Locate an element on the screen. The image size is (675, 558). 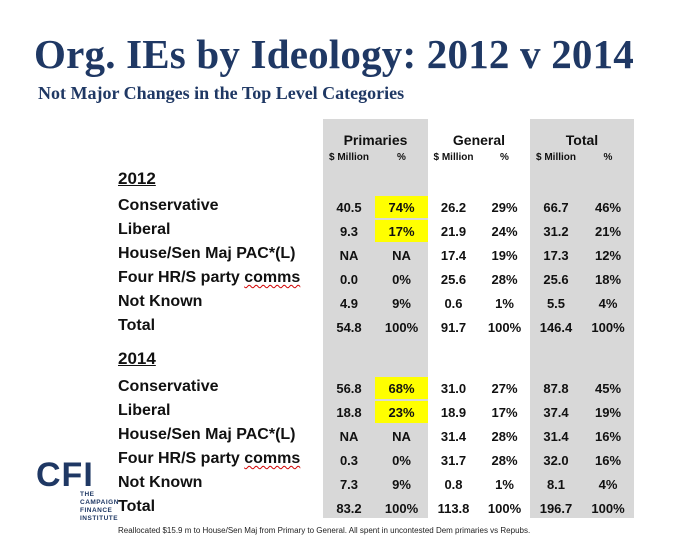
logo-line: CAMPAIGN is located at coordinates (99, 502).